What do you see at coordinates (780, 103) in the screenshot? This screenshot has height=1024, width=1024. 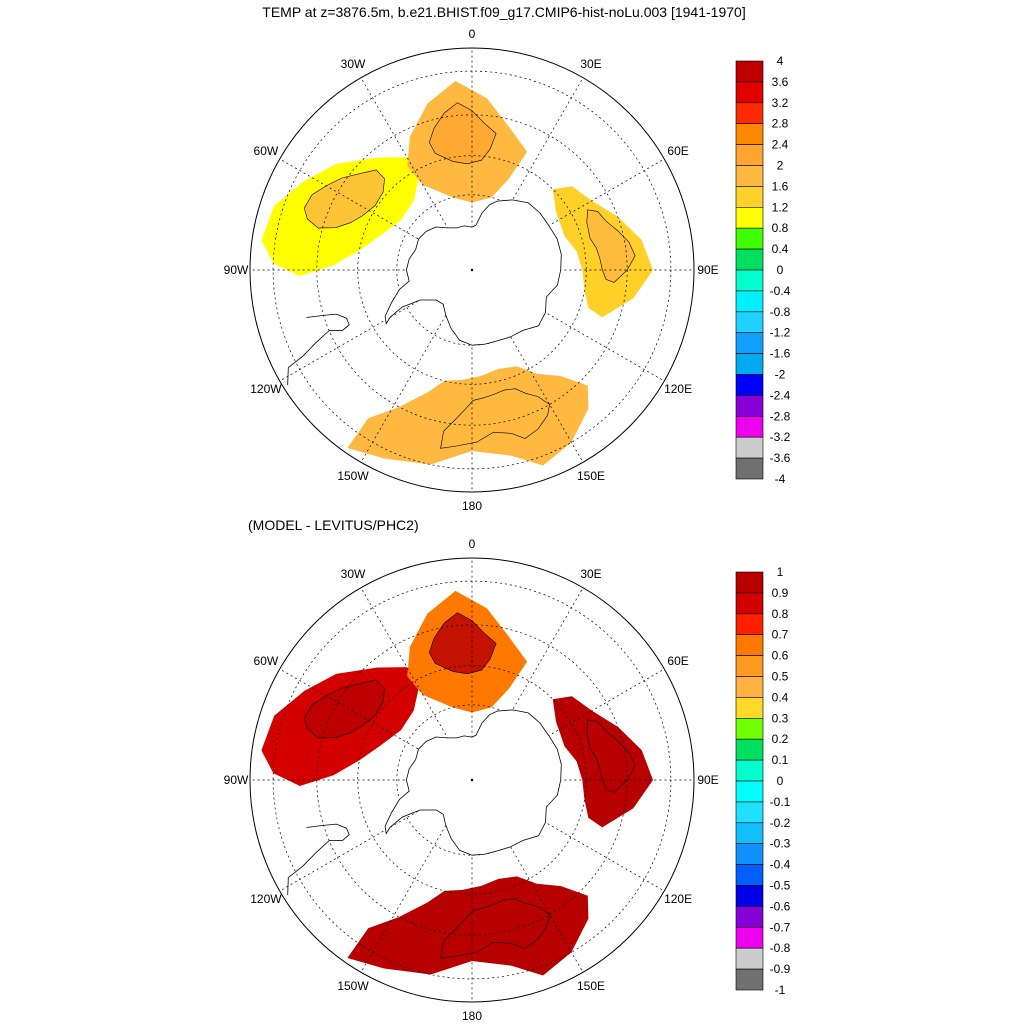 I see `colorbar-tick-label: 3.2` at bounding box center [780, 103].